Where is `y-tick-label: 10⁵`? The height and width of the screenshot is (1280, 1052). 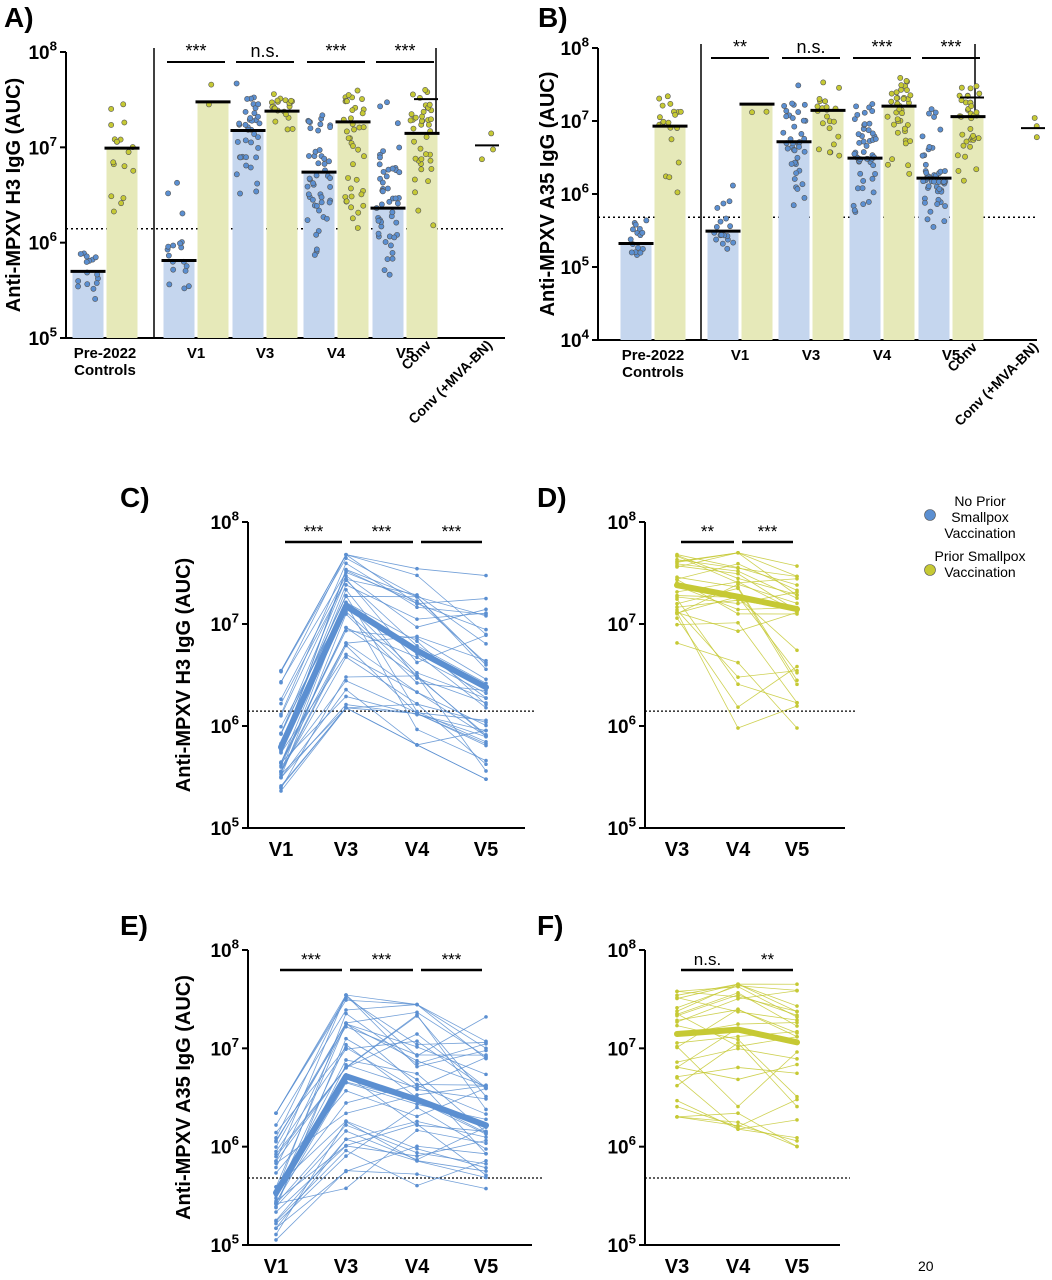 y-tick-label: 10⁵ is located at coordinates (42, 337).